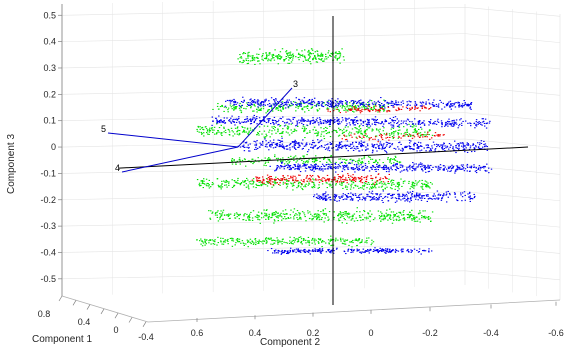  Describe the element at coordinates (370, 333) in the screenshot. I see `y-tick-label: 0` at that location.